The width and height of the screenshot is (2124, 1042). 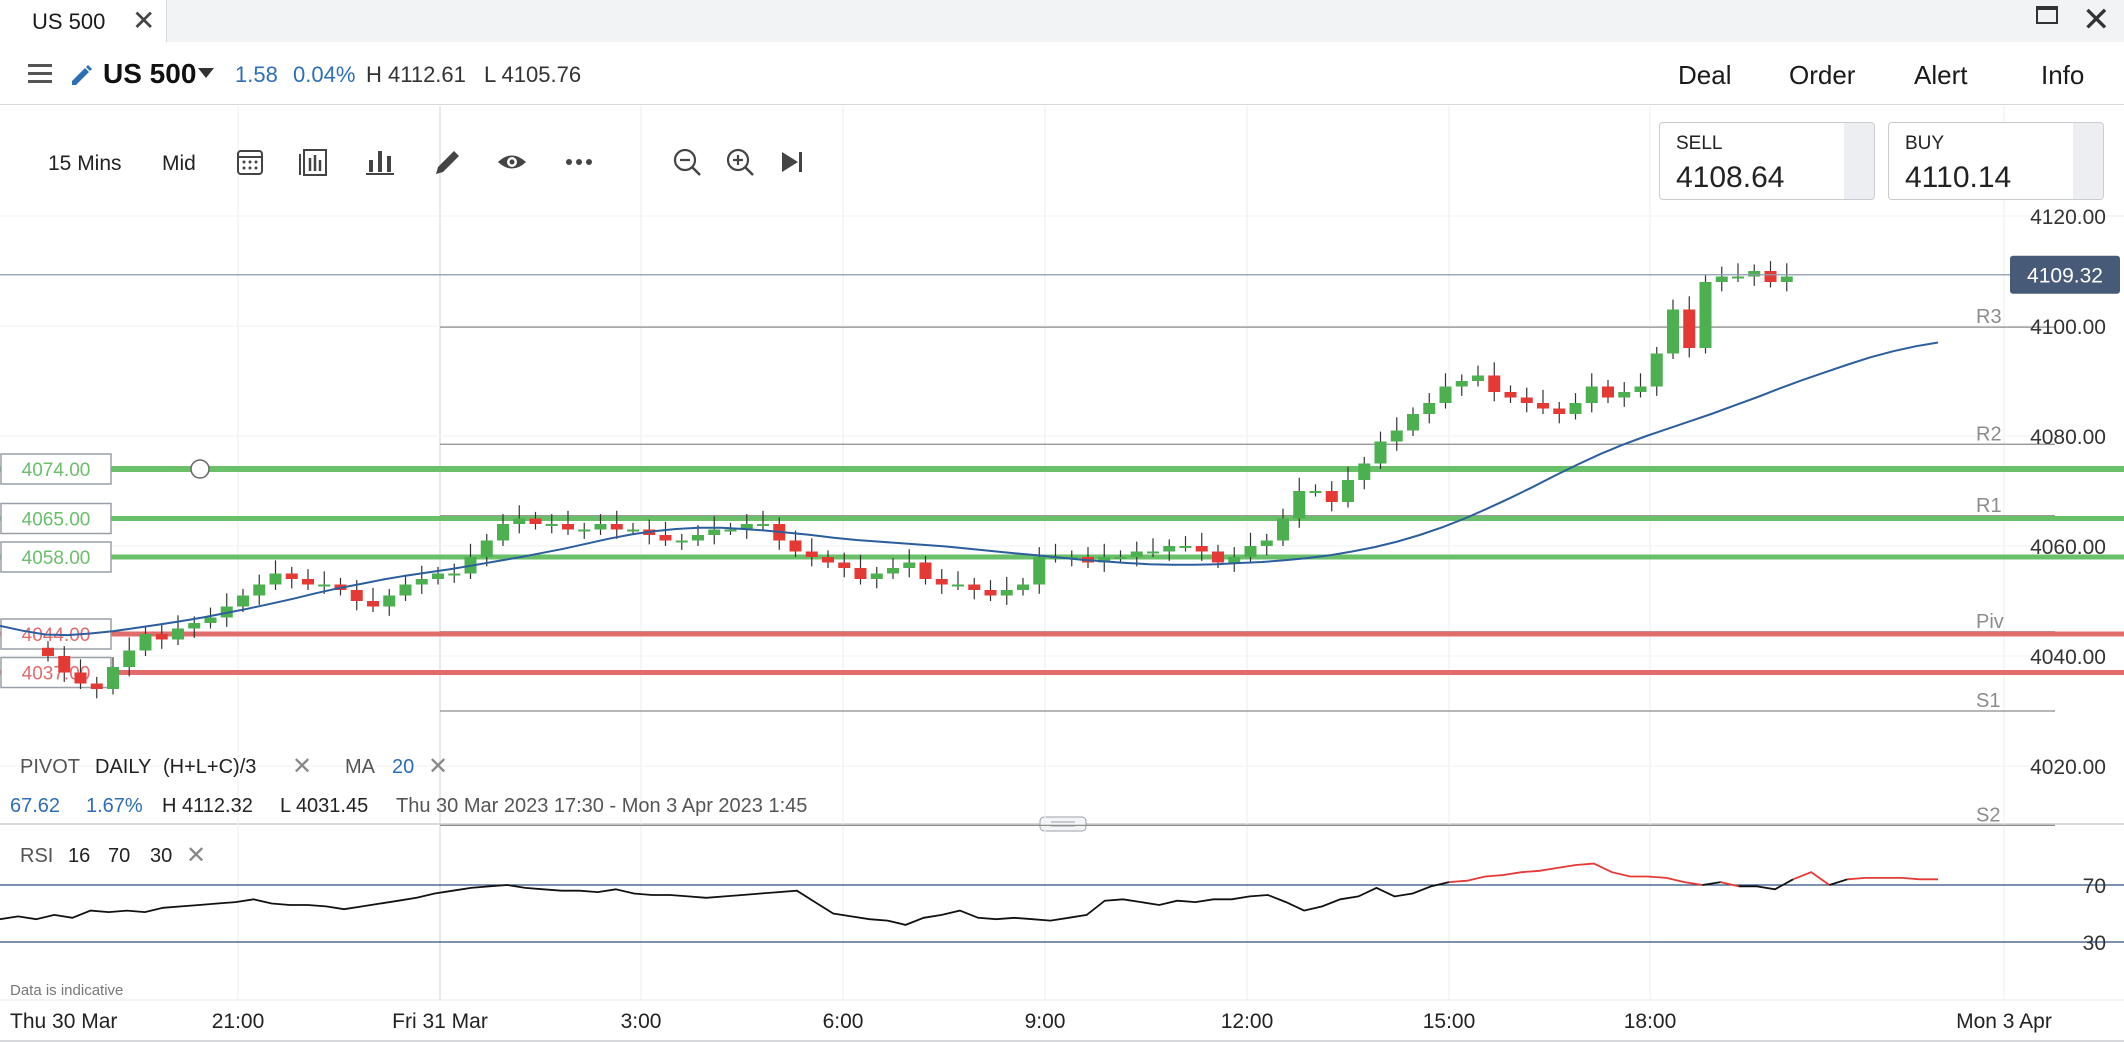 What do you see at coordinates (1063, 824) in the screenshot?
I see `panel-resize-handle` at bounding box center [1063, 824].